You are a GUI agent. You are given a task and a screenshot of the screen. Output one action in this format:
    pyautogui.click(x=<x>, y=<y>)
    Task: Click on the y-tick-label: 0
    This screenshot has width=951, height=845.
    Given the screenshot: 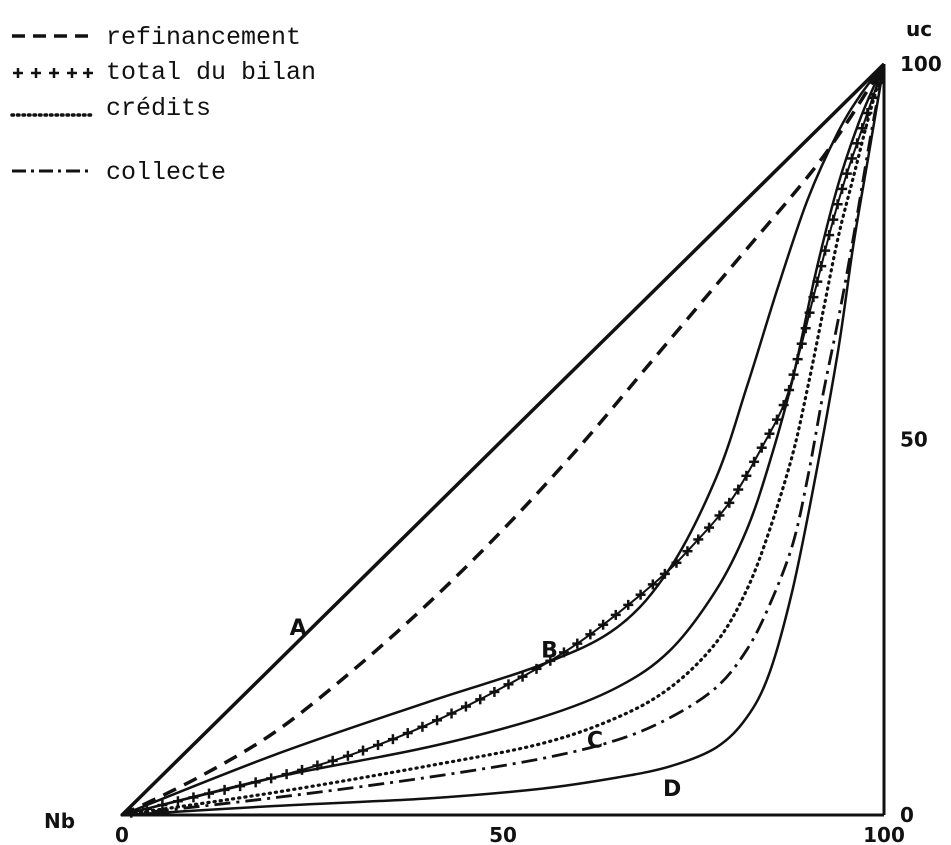 What is the action you would take?
    pyautogui.click(x=907, y=815)
    